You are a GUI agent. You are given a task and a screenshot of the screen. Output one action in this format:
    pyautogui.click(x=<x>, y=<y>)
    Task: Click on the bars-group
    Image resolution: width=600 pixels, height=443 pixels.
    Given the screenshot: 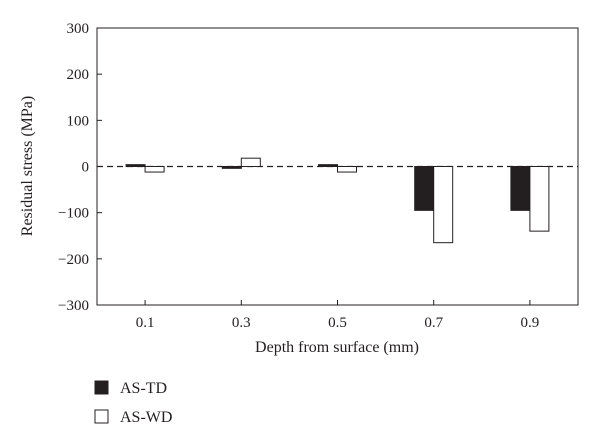 What is the action you would take?
    pyautogui.click(x=337, y=200)
    